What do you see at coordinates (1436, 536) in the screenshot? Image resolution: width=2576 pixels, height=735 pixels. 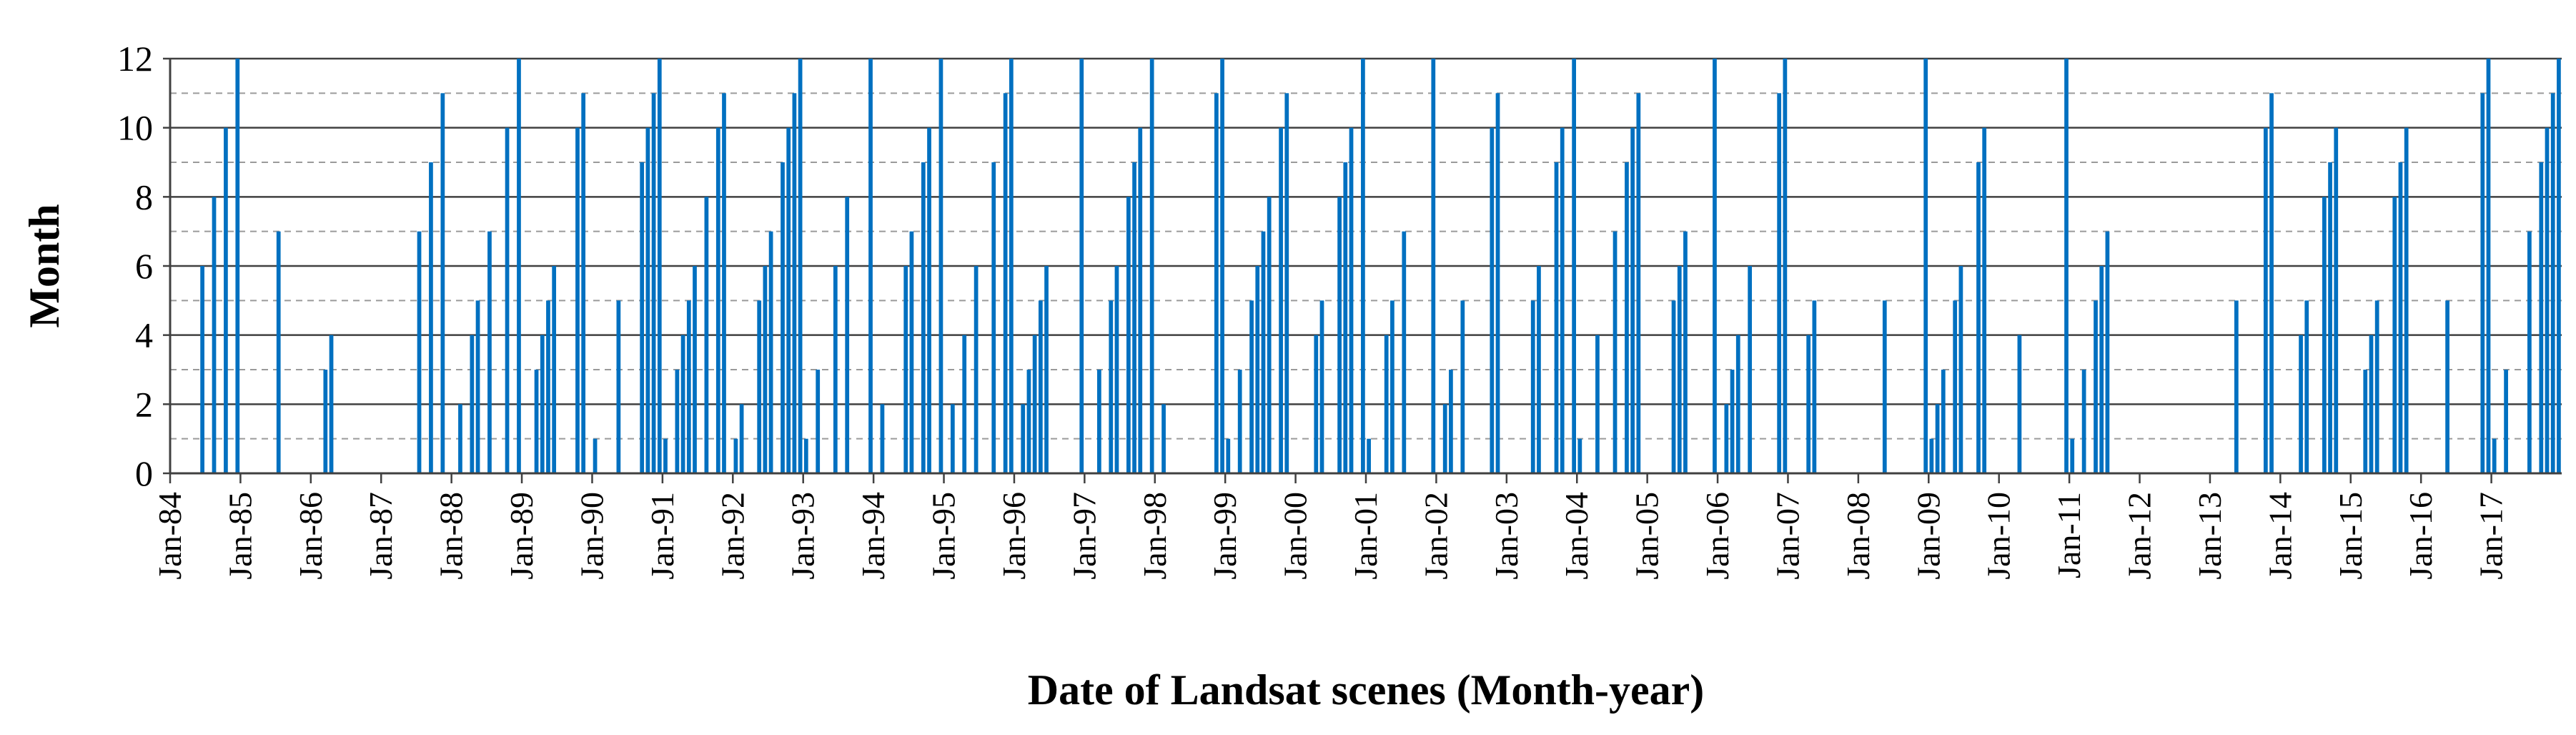 I see `x-tick-label: Jan-02` at bounding box center [1436, 536].